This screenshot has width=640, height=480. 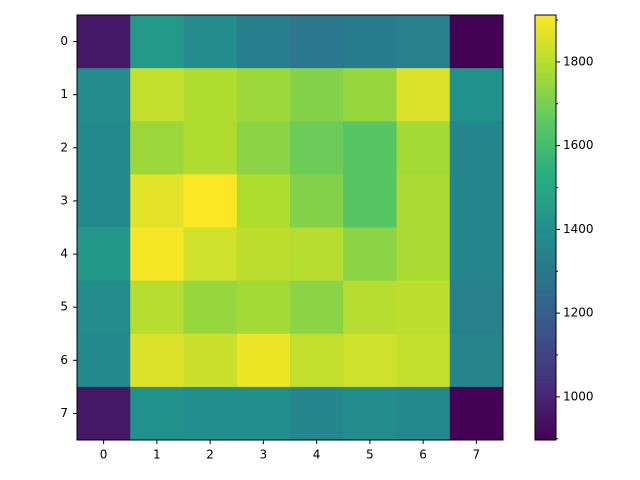 What do you see at coordinates (578, 145) in the screenshot?
I see `colorbar-tick-label: 1600` at bounding box center [578, 145].